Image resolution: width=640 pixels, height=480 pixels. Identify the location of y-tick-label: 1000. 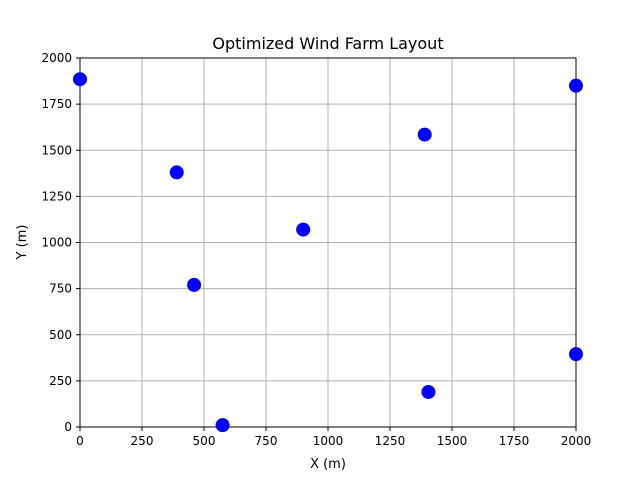
(56, 243).